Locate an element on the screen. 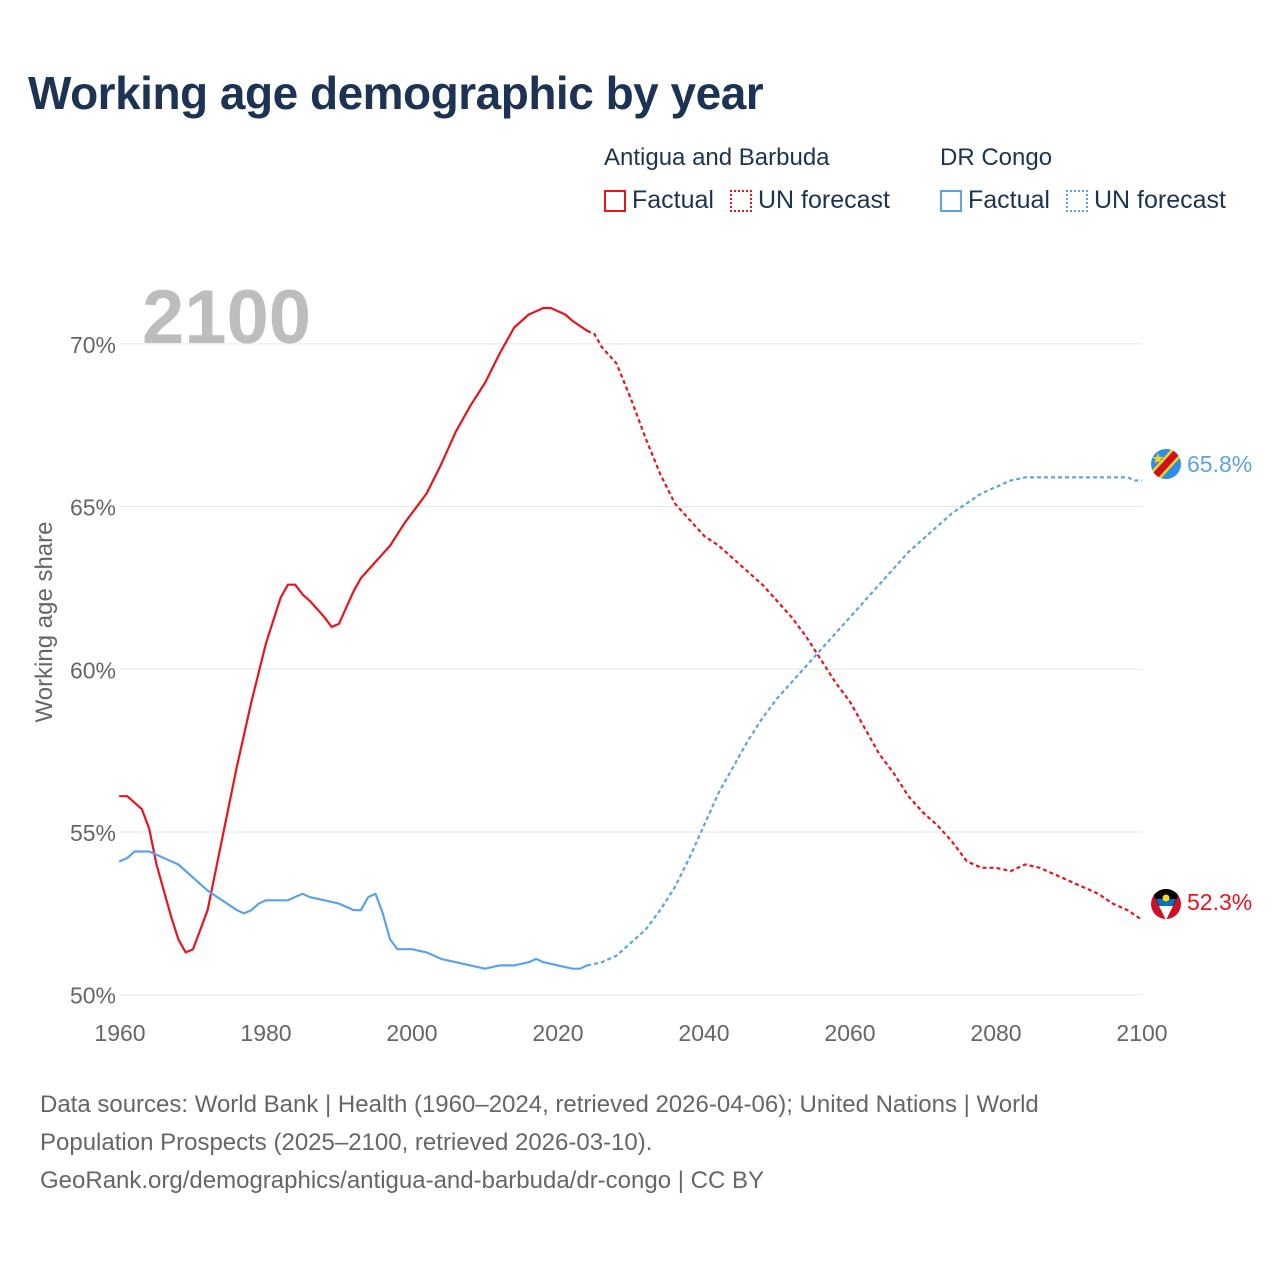 The image size is (1280, 1280). legend-group-antigua: Antigua and Barbuda Factual UN forecast is located at coordinates (747, 179).